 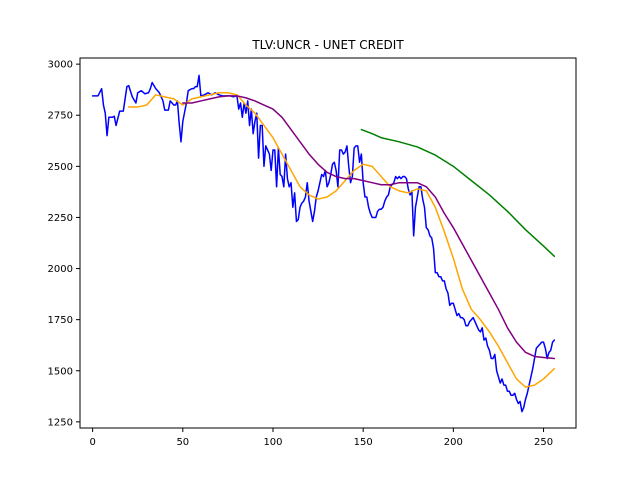 What do you see at coordinates (321, 438) in the screenshot?
I see `x-axis: 0 50 100 150 200 250` at bounding box center [321, 438].